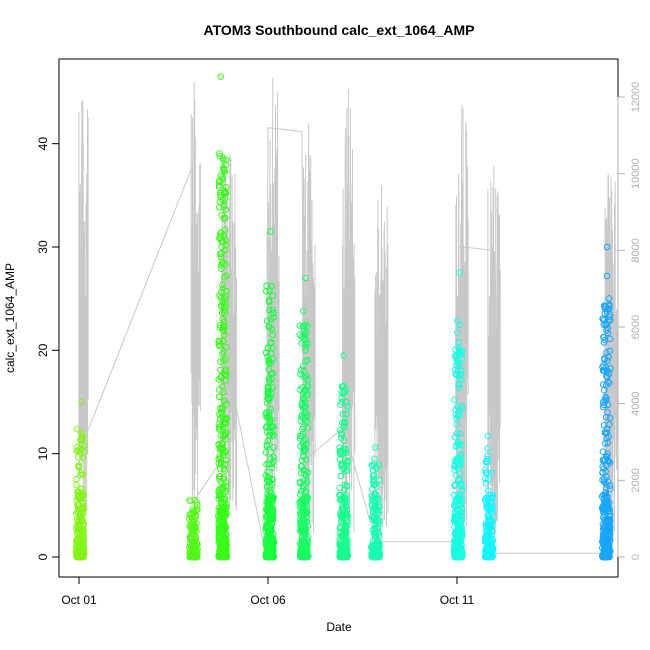 This screenshot has width=650, height=650. I want to click on y-tick-label: 0, so click(43, 556).